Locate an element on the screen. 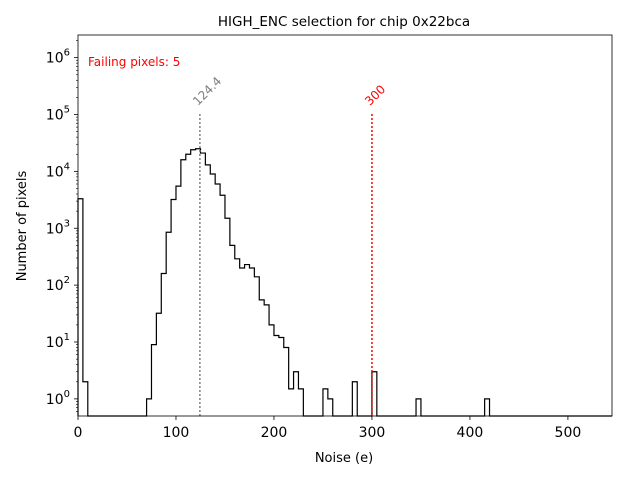 This screenshot has height=480, width=640. y-tick-label: 10¹ is located at coordinates (58, 341).